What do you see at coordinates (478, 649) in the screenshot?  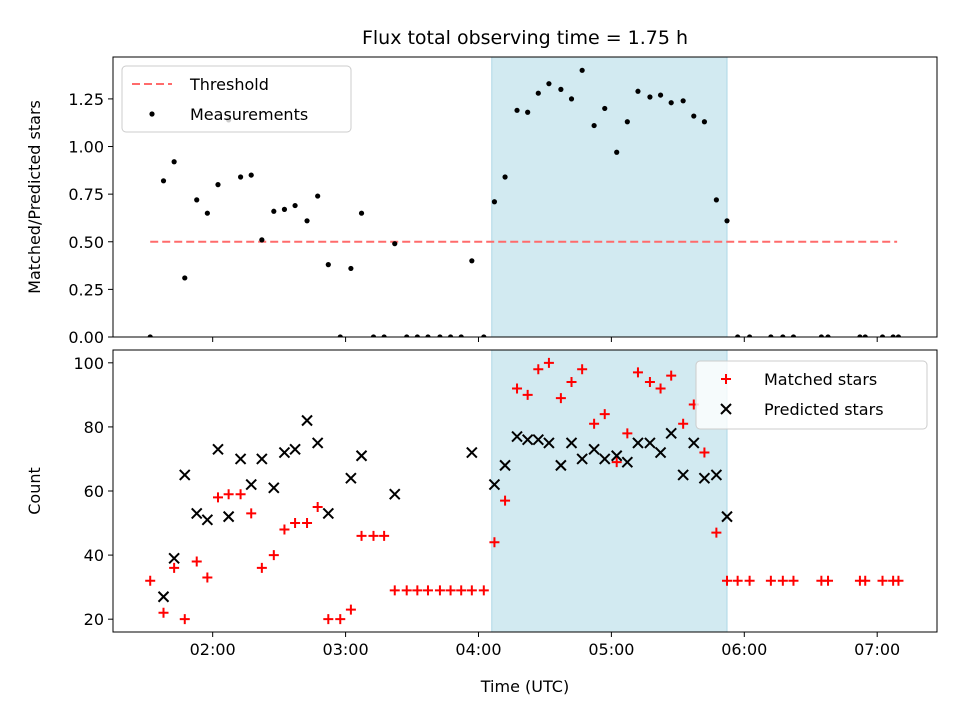 I see `x-tick-label: 04:00` at bounding box center [478, 649].